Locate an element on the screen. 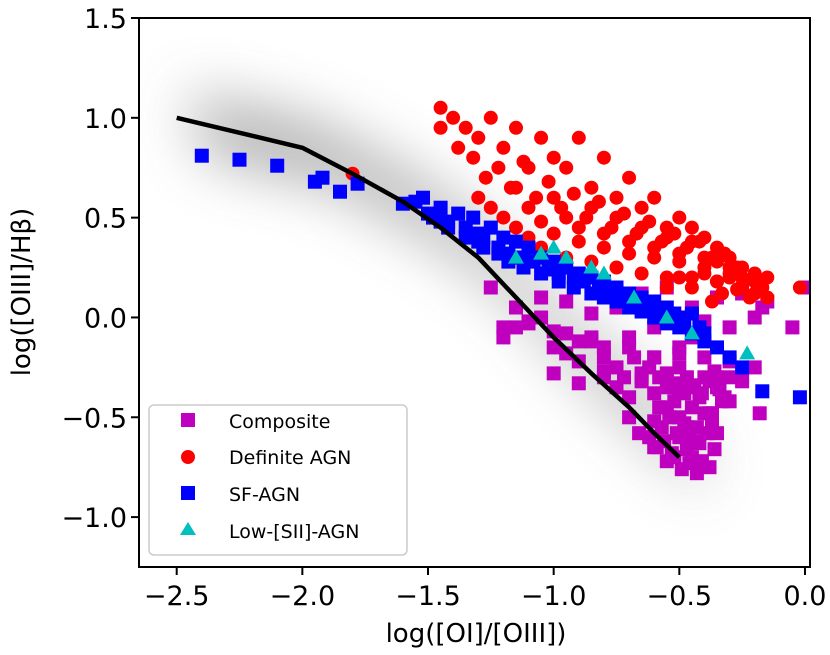 This screenshot has height=655, width=830. legend-label-composite: Composite is located at coordinates (279, 422).